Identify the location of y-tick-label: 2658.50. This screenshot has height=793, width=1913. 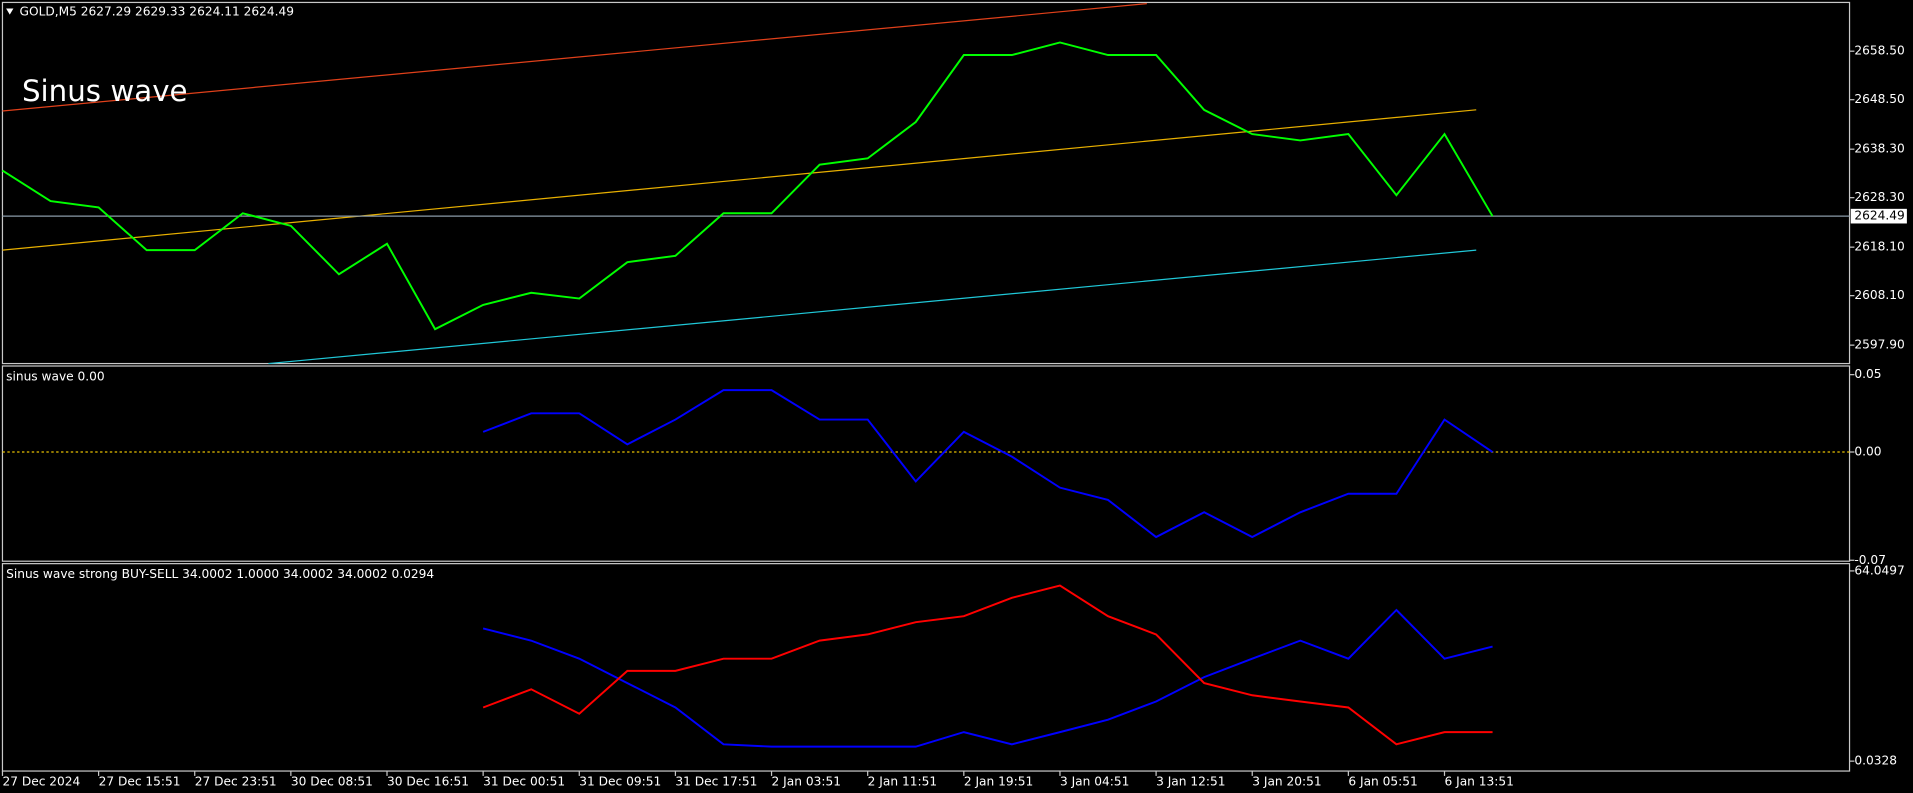
(1879, 51).